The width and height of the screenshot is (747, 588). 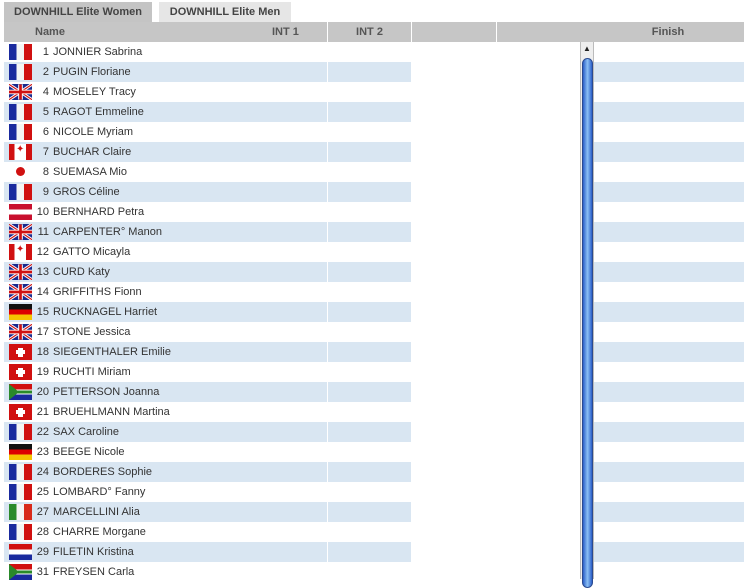 I want to click on table-row: 13 CURD Katy, so click(x=373, y=272).